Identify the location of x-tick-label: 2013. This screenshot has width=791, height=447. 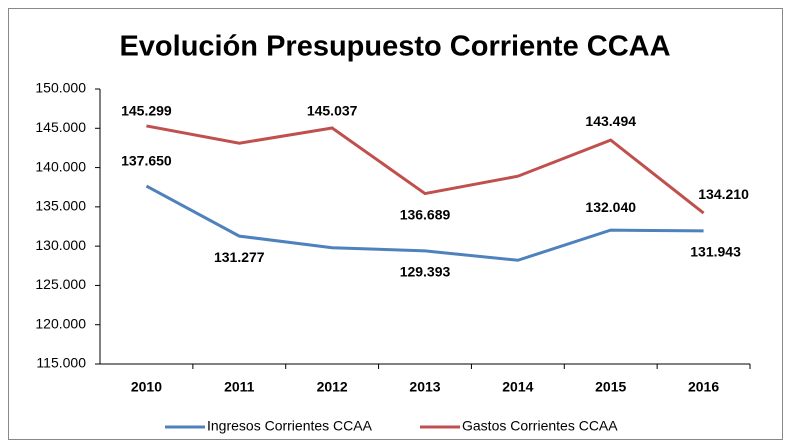
(424, 387).